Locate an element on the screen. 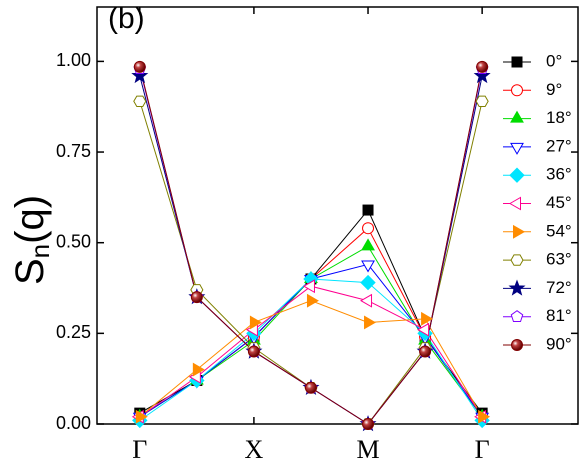  x-tick-label: X is located at coordinates (254, 449).